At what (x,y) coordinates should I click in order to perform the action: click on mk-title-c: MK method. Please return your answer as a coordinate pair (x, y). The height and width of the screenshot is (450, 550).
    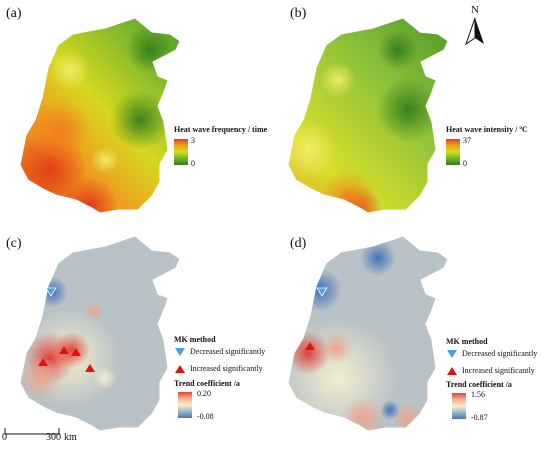
    Looking at the image, I should click on (195, 339).